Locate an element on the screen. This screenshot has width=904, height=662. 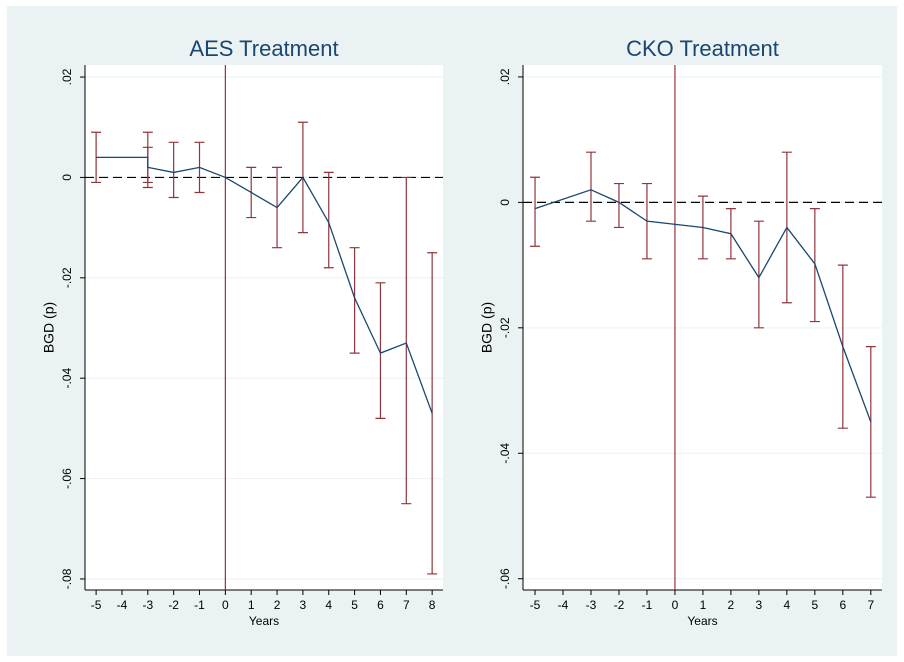
chart-title: CKO Treatment is located at coordinates (702, 48).